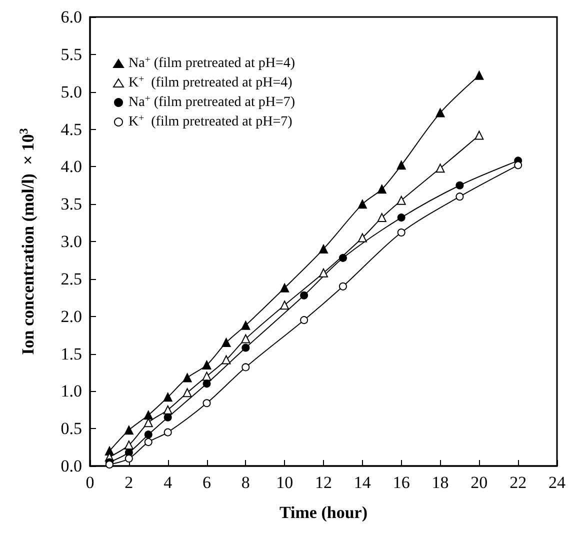  Describe the element at coordinates (71, 391) in the screenshot. I see `y-tick-label: 1.0` at that location.